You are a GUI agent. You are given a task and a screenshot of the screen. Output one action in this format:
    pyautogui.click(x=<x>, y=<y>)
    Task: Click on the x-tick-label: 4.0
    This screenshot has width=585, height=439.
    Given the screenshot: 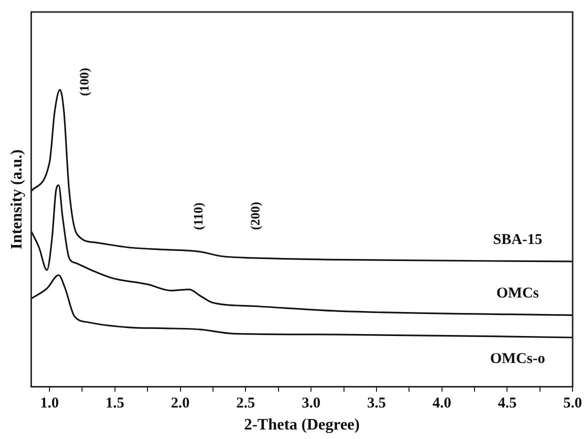 What is the action you would take?
    pyautogui.click(x=442, y=404)
    